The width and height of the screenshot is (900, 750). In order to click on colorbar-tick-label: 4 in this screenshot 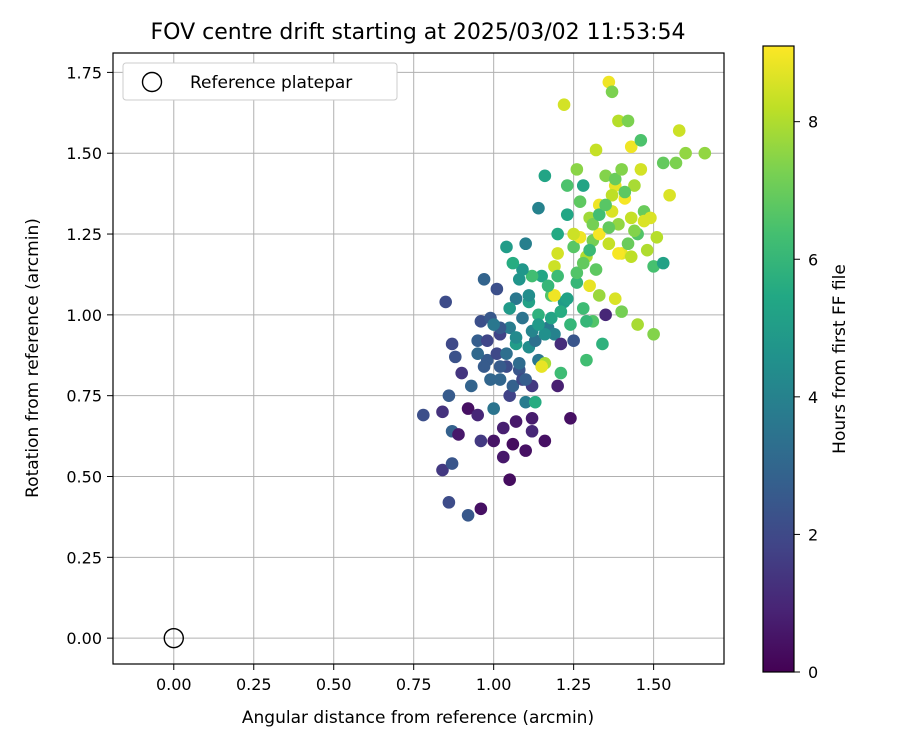, I will do `click(813, 397)`.